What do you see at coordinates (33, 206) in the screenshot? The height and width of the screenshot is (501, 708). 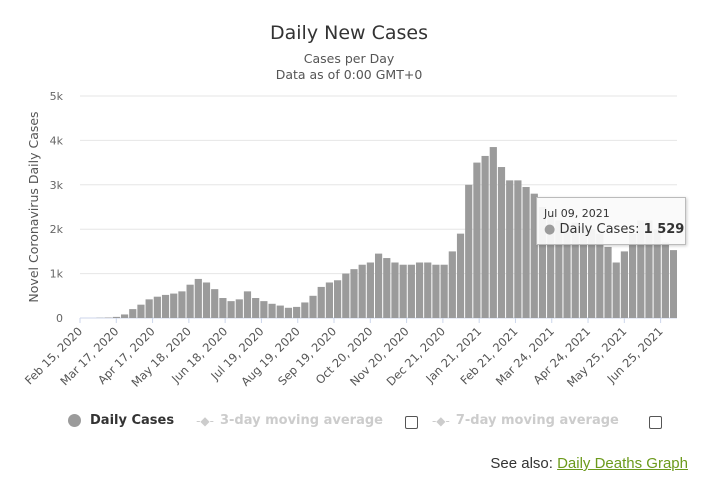 I see `y-axis-label: Novel Coronavirus Daily Cases` at bounding box center [33, 206].